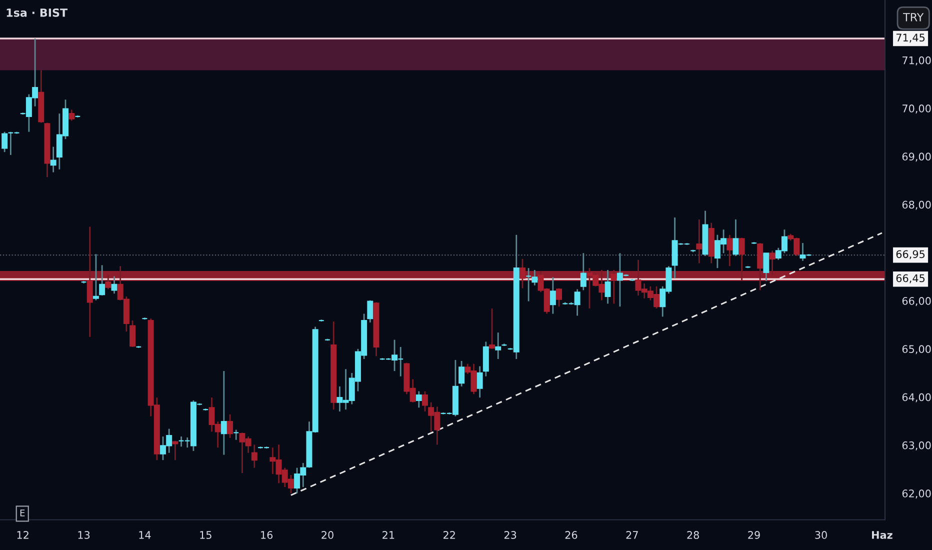 The image size is (932, 550). I want to click on x-tick-label: 23, so click(510, 535).